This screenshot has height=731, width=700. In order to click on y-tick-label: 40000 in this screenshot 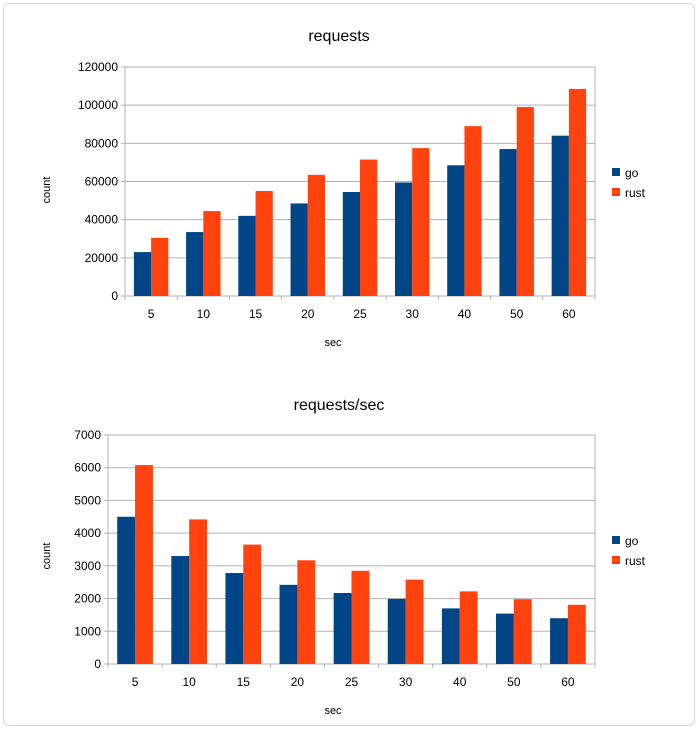, I will do `click(102, 220)`.